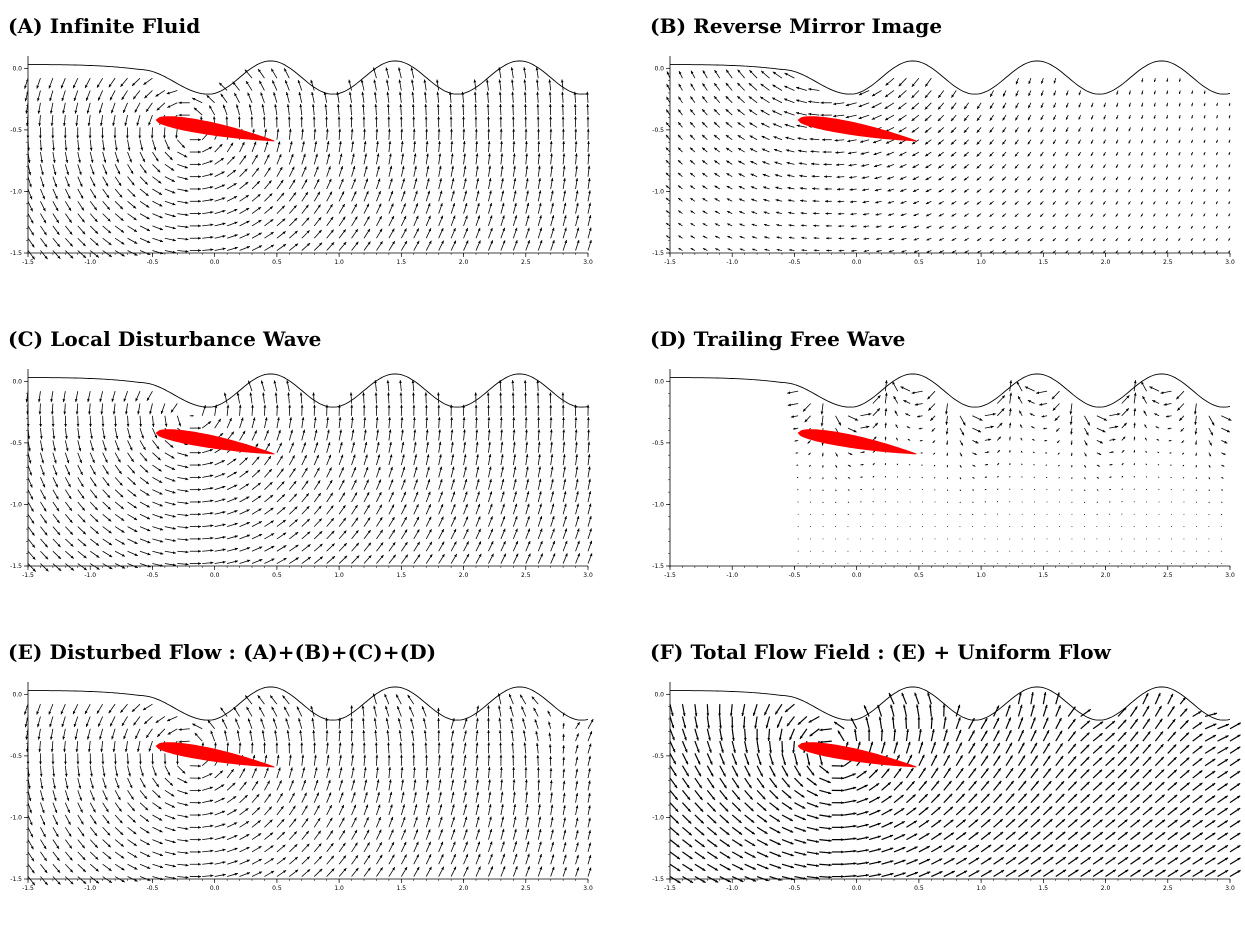  What do you see at coordinates (1230, 262) in the screenshot?
I see `x-tick-label: 3.0` at bounding box center [1230, 262].